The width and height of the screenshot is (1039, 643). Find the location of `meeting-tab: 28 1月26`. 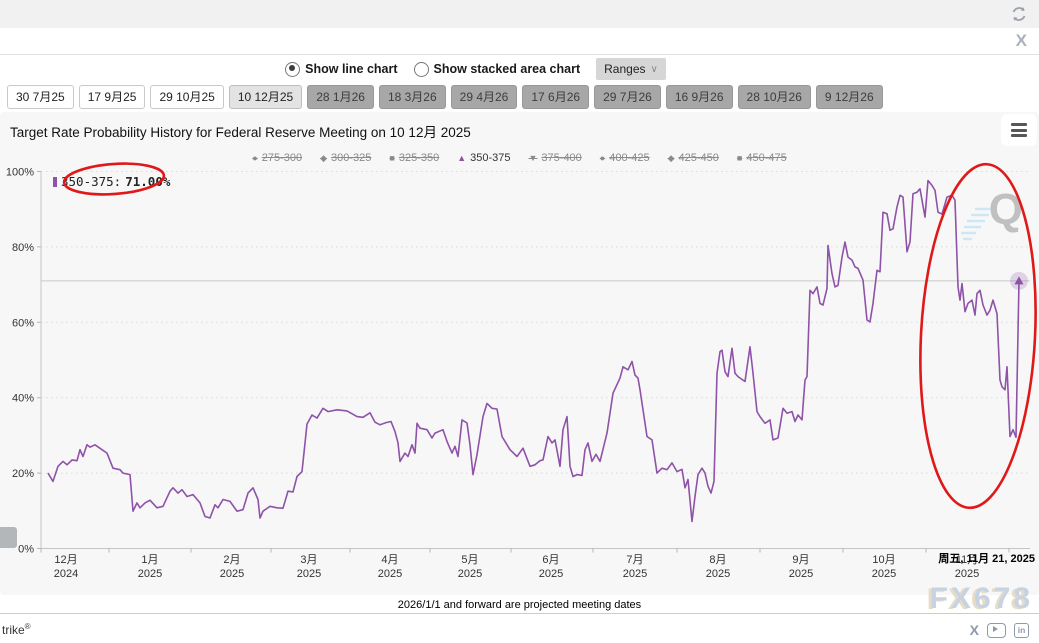

meeting-tab: 28 1月26 is located at coordinates (340, 97).